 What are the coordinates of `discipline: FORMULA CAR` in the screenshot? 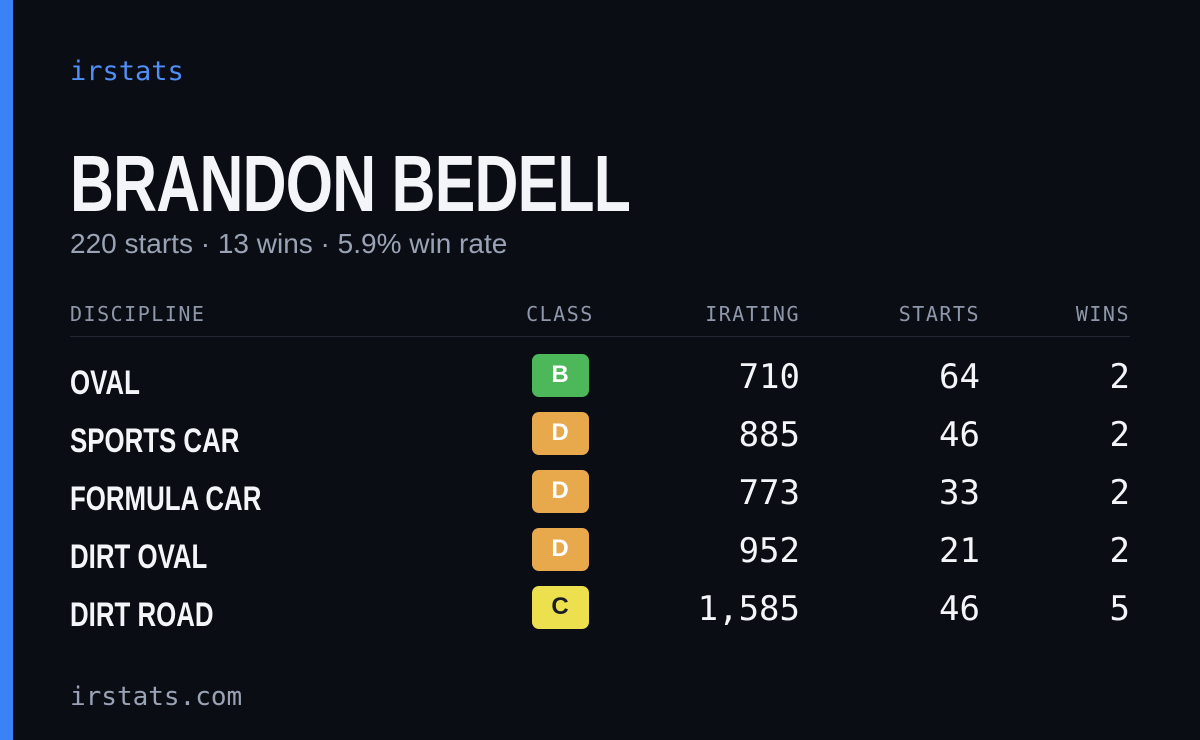 It's located at (166, 499).